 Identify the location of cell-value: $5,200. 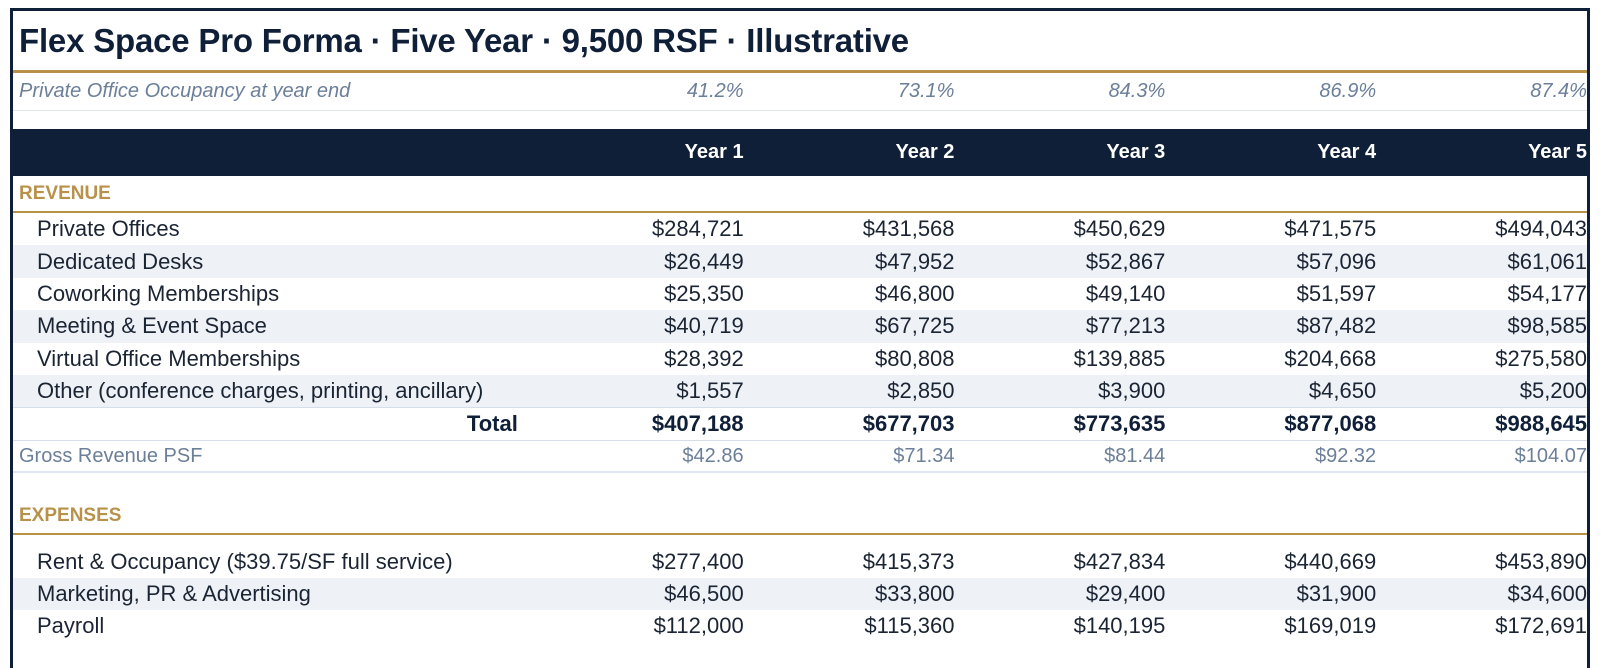
(1553, 391).